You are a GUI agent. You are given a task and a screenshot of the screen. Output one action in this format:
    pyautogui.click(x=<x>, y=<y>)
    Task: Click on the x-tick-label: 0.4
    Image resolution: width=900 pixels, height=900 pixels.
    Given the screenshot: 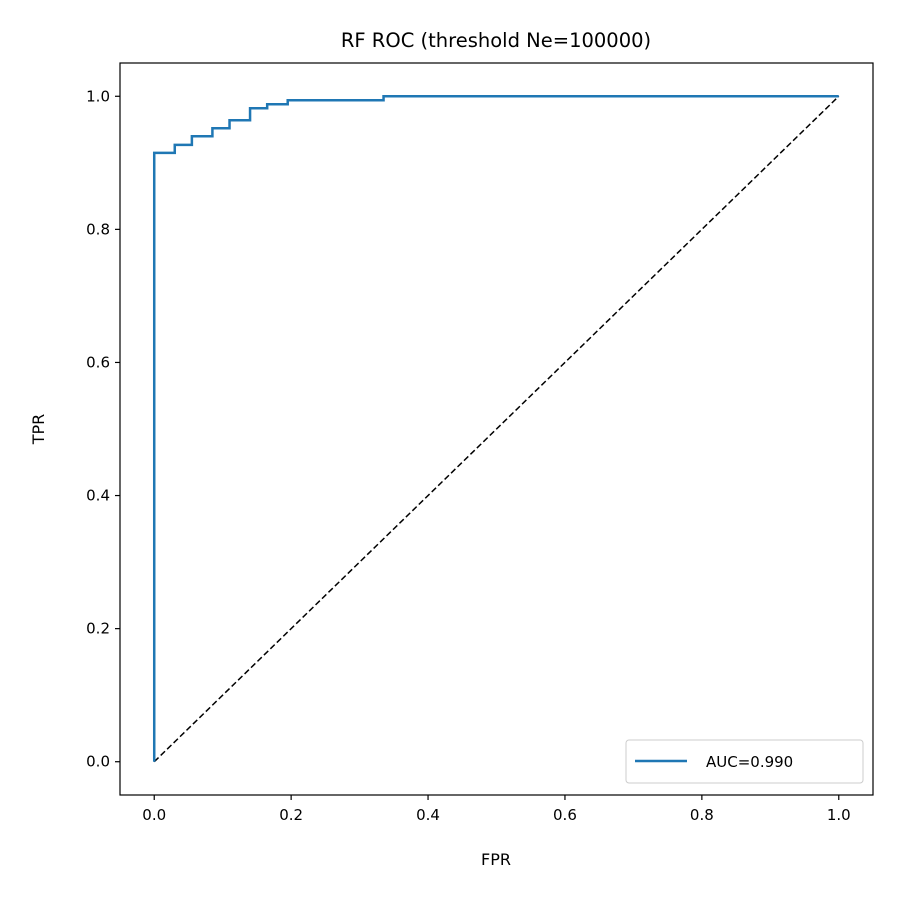 What is the action you would take?
    pyautogui.click(x=428, y=815)
    